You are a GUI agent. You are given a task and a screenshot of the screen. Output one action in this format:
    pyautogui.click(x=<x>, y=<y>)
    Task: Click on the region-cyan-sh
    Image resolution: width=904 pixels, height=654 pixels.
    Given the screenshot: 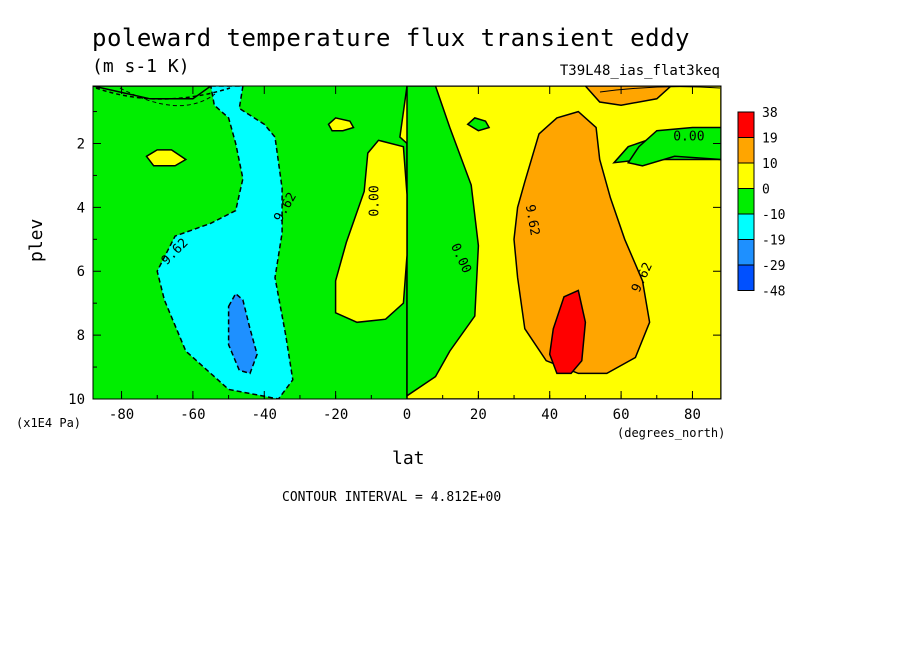 What is the action you would take?
    pyautogui.click(x=225, y=242)
    